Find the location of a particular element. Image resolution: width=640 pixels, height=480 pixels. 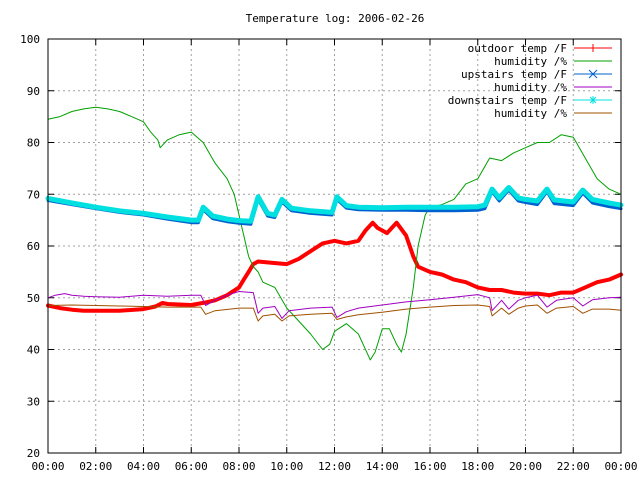

y-tick-label: 70 is located at coordinates (33, 194).